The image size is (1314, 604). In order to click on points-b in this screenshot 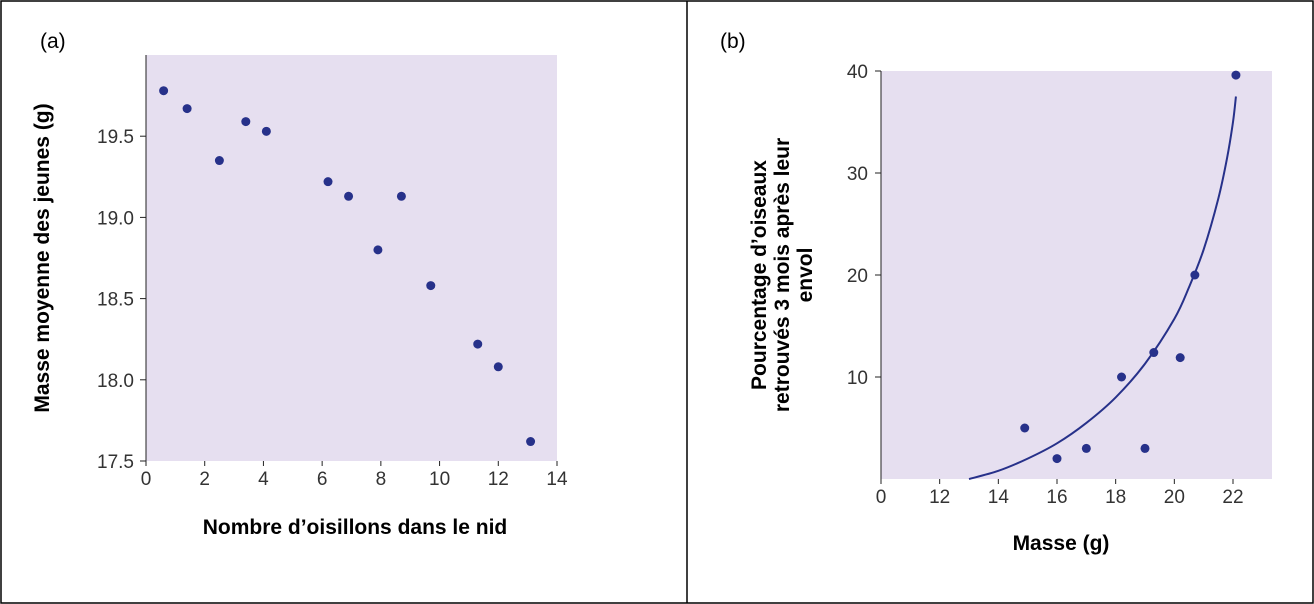, I will do `click(1130, 267)`.